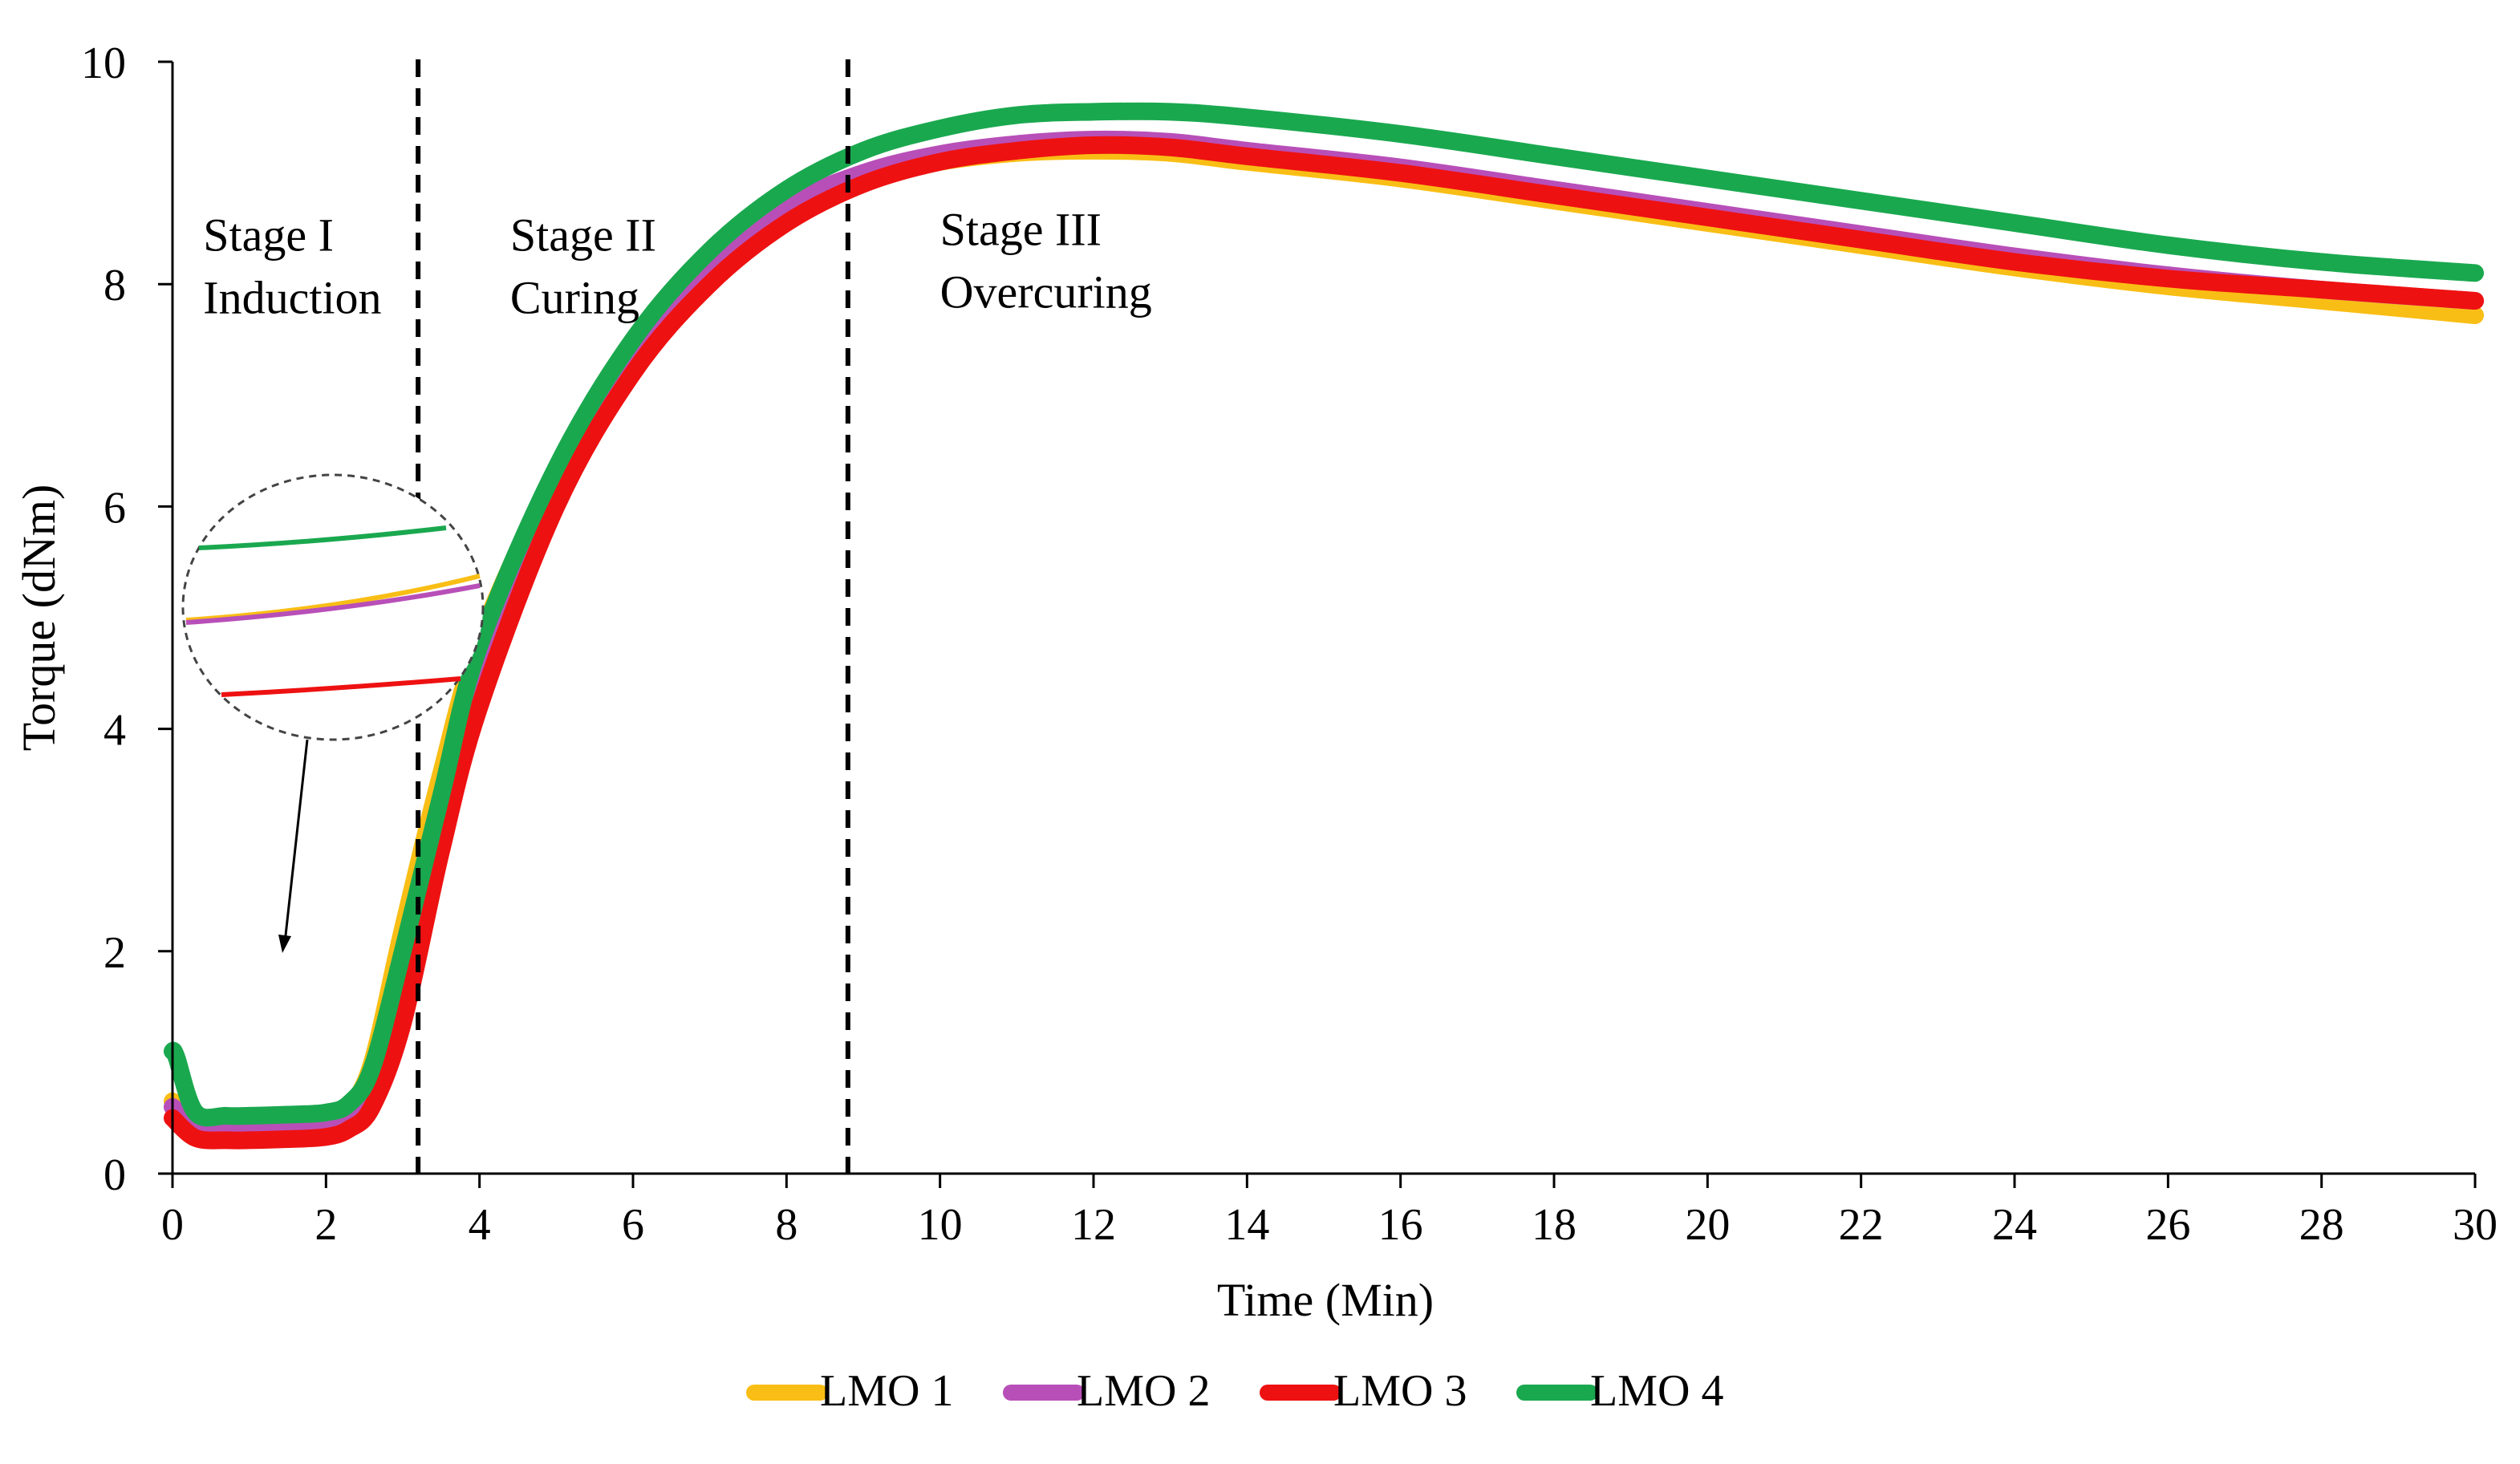  What do you see at coordinates (322, 537) in the screenshot?
I see `inset-line-lmo4` at bounding box center [322, 537].